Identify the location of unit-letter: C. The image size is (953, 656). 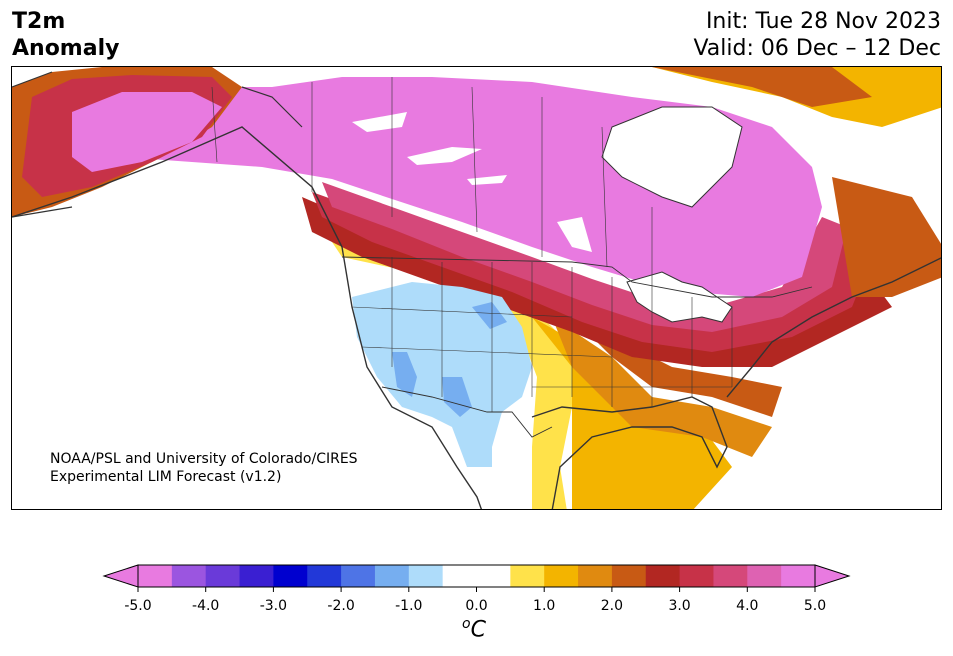
(478, 630).